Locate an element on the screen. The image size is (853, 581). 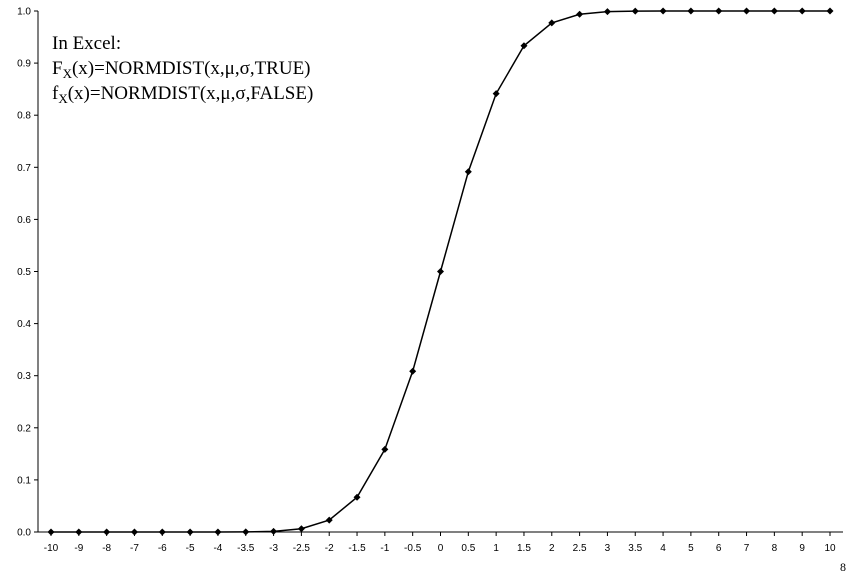
x-tick-label: 8 is located at coordinates (775, 548).